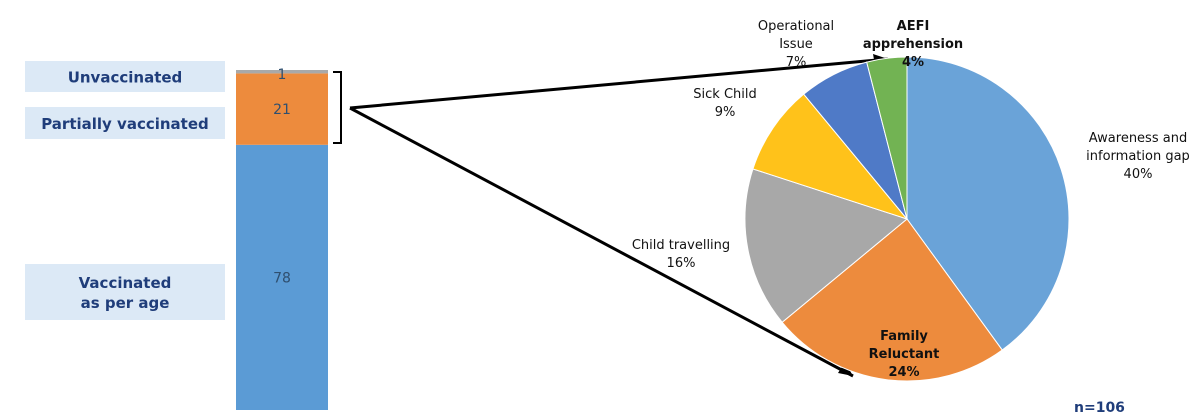  I want to click on label-box-partially-vaccinated, so click(125, 123).